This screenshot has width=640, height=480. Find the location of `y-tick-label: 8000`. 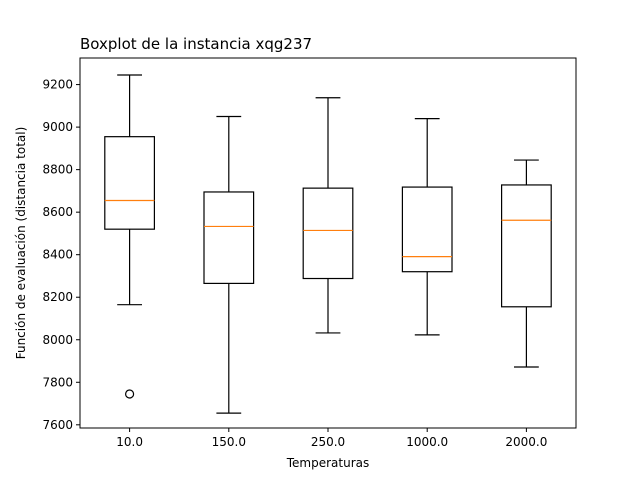

y-tick-label: 8000 is located at coordinates (57, 340).